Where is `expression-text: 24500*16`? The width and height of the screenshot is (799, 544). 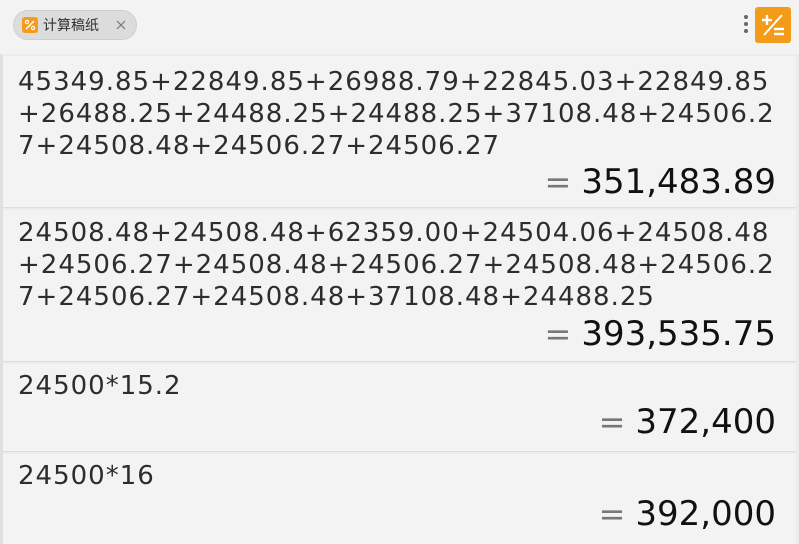
expression-text: 24500*16 is located at coordinates (86, 476).